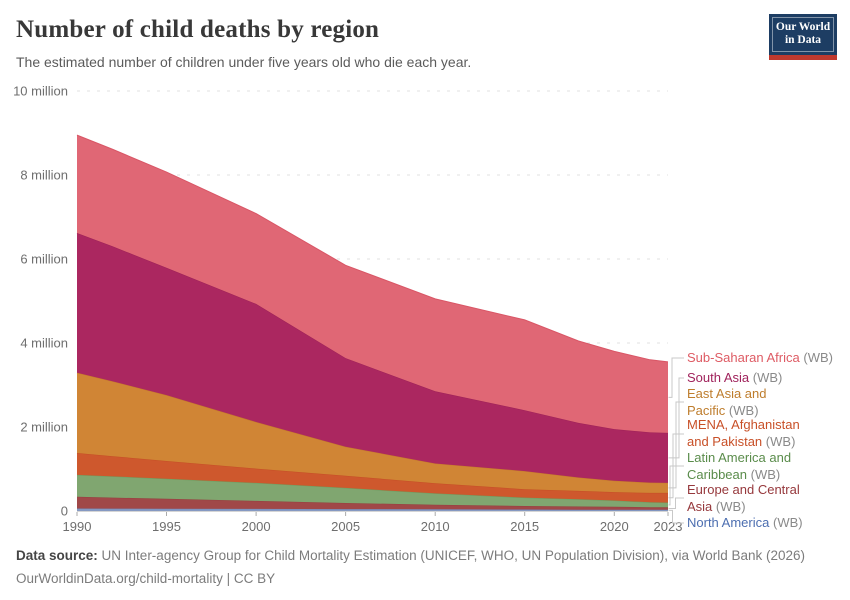 The image size is (850, 600). I want to click on legend-item-sub-saharan-africa: Sub-Saharan Africa (WB), so click(768, 358).